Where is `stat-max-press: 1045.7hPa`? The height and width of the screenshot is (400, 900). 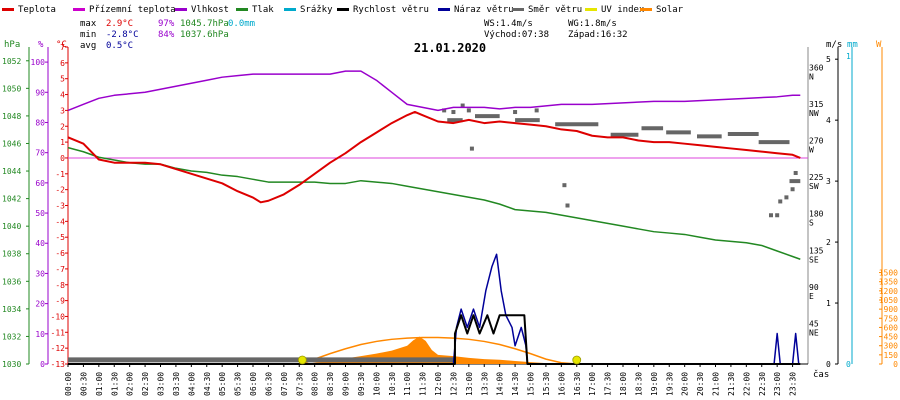 stat-max-press: 1045.7hPa is located at coordinates (204, 24).